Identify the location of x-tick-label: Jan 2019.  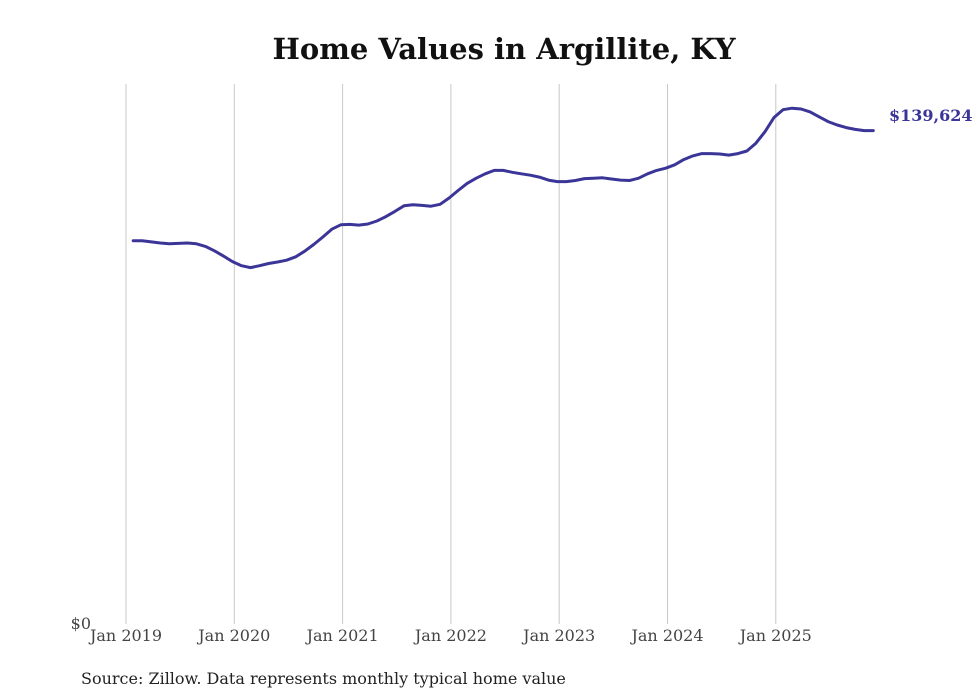
(125, 635).